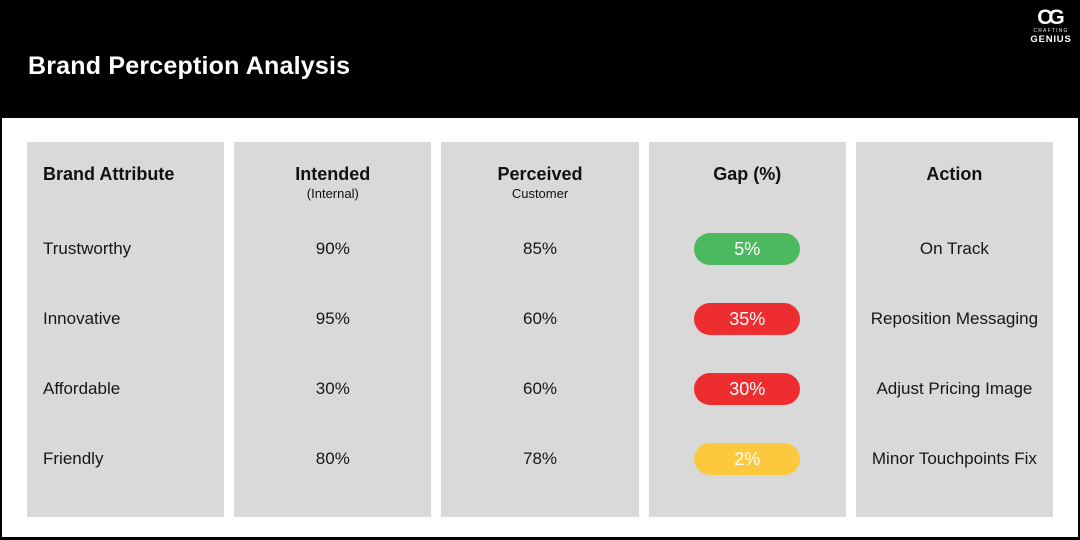 The width and height of the screenshot is (1080, 540). What do you see at coordinates (540, 174) in the screenshot?
I see `column-header-label: Perceived` at bounding box center [540, 174].